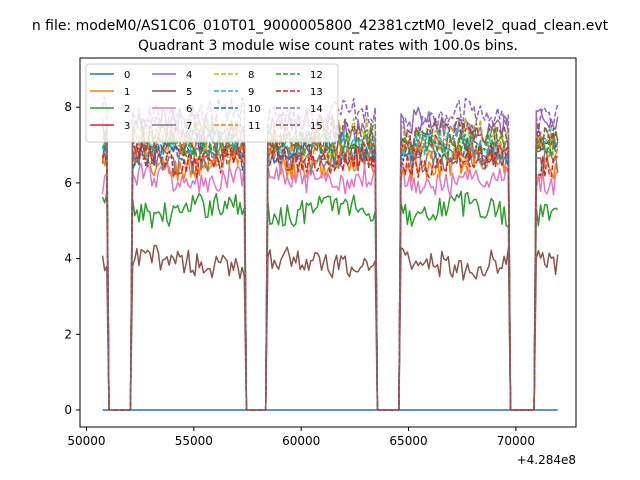 Image resolution: width=640 pixels, height=480 pixels. Describe the element at coordinates (68, 259) in the screenshot. I see `y-tick-label: 4` at that location.